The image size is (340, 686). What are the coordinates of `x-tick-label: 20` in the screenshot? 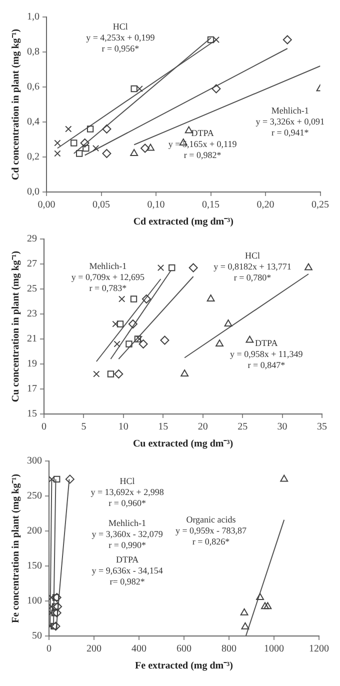 It's located at (203, 427).